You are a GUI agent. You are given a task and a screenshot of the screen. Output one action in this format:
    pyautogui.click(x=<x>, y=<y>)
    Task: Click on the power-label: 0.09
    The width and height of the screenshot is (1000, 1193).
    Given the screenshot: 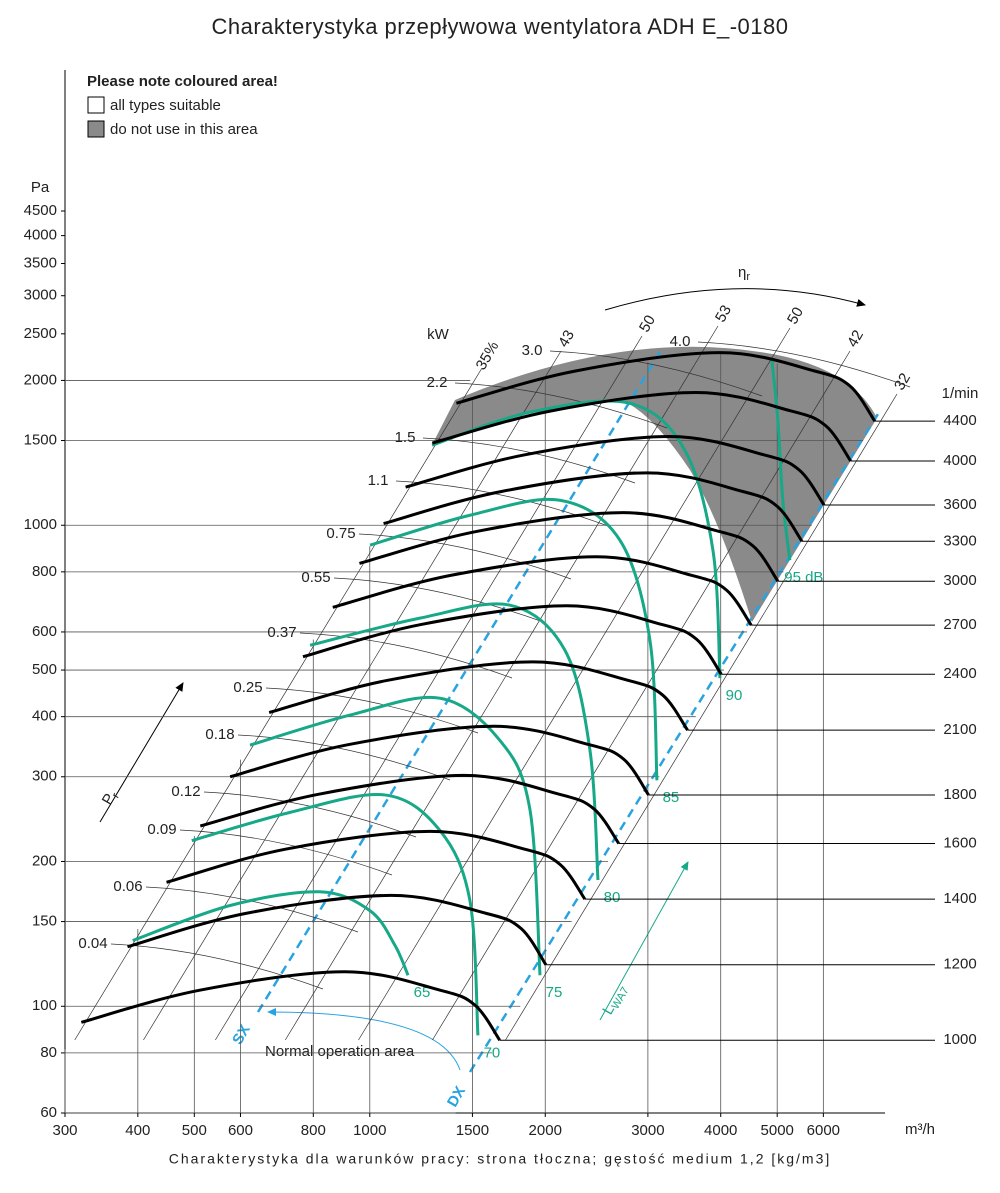 What is the action you would take?
    pyautogui.click(x=161, y=829)
    